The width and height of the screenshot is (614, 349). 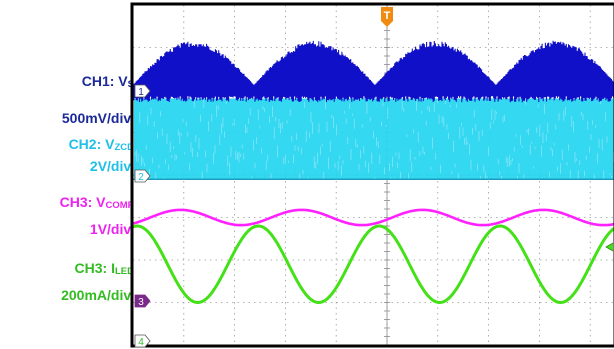 I want to click on ch3-offscreen-marker, so click(x=609, y=247).